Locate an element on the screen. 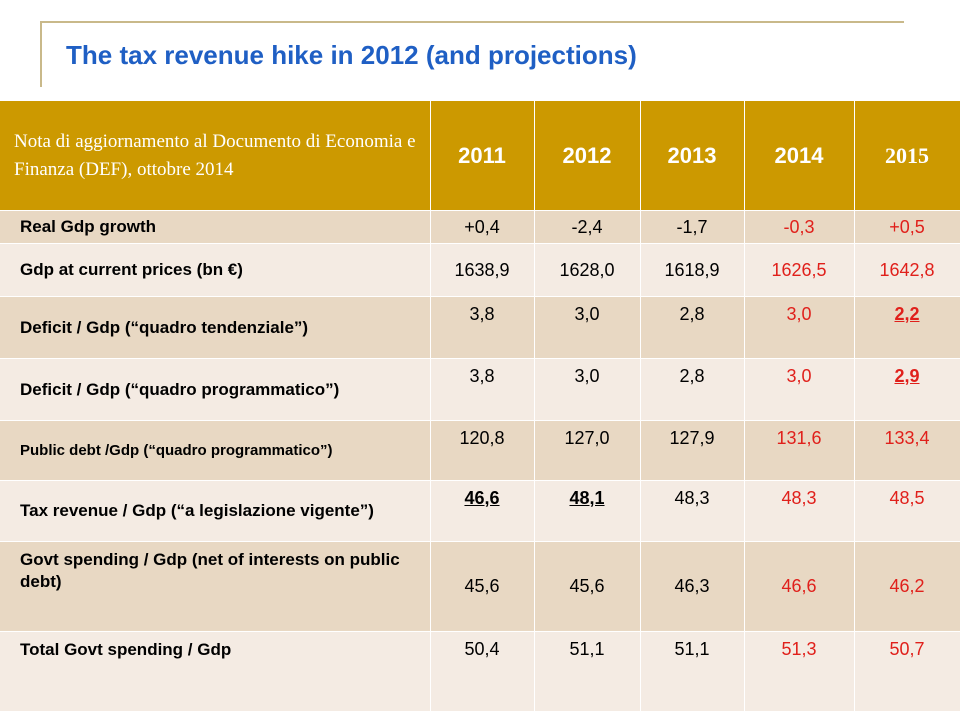 The image size is (960, 720). table-cell: 1638,9 is located at coordinates (482, 270).